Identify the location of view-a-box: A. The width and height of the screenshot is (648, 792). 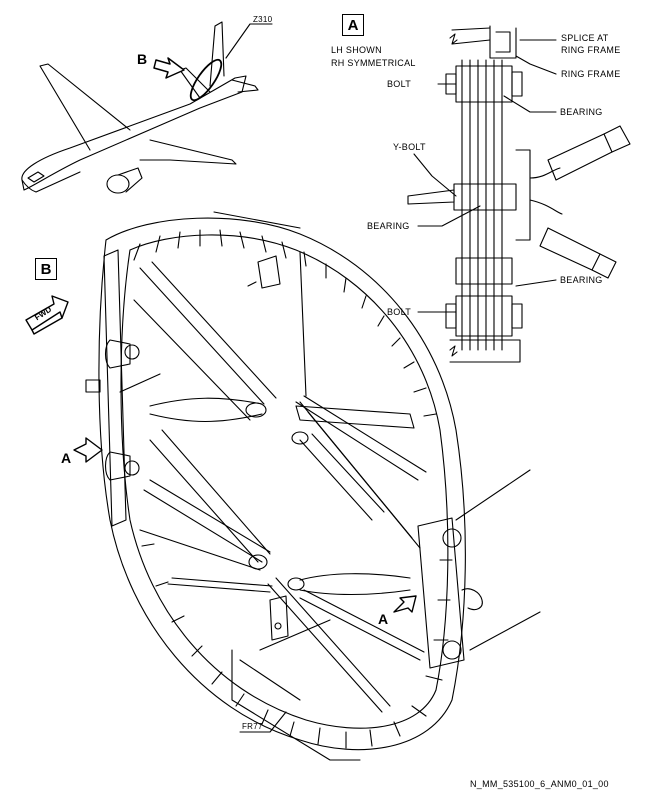
(353, 25).